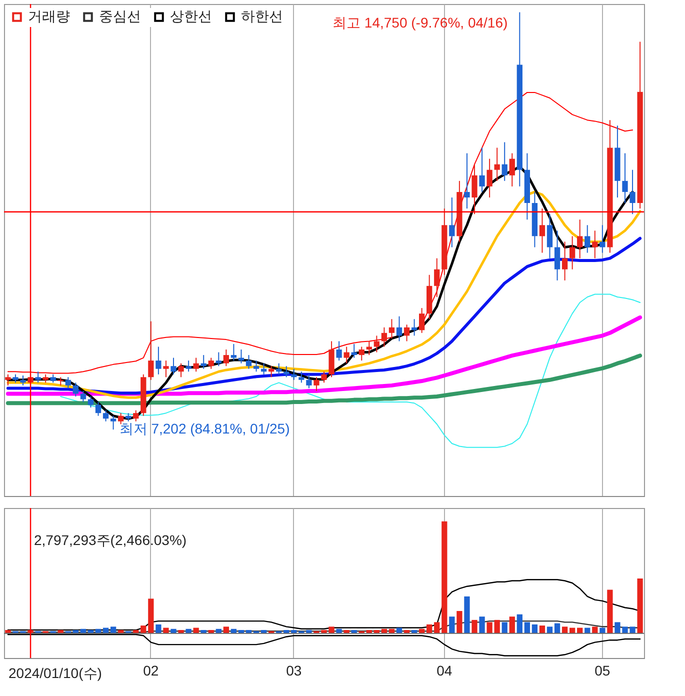  I want to click on legend-label: 하한선, so click(262, 16).